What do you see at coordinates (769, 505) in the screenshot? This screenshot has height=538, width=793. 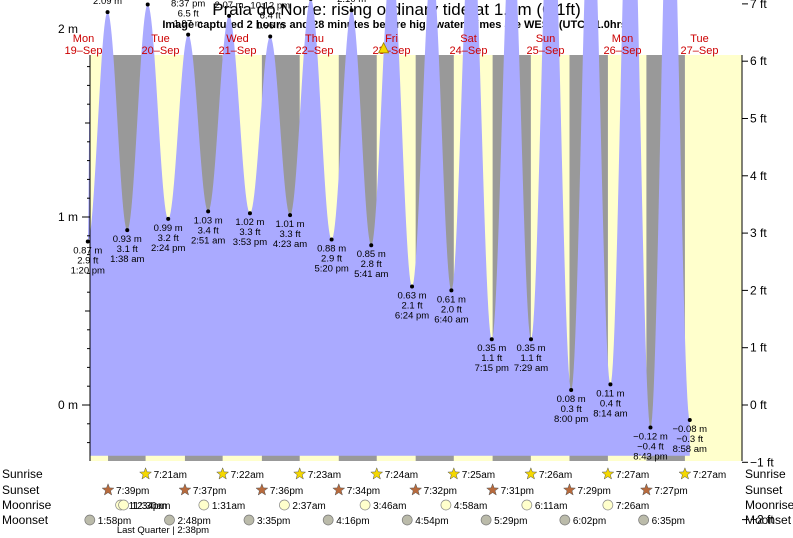 I see `row-label-right-moonrise: Moonrise` at bounding box center [769, 505].